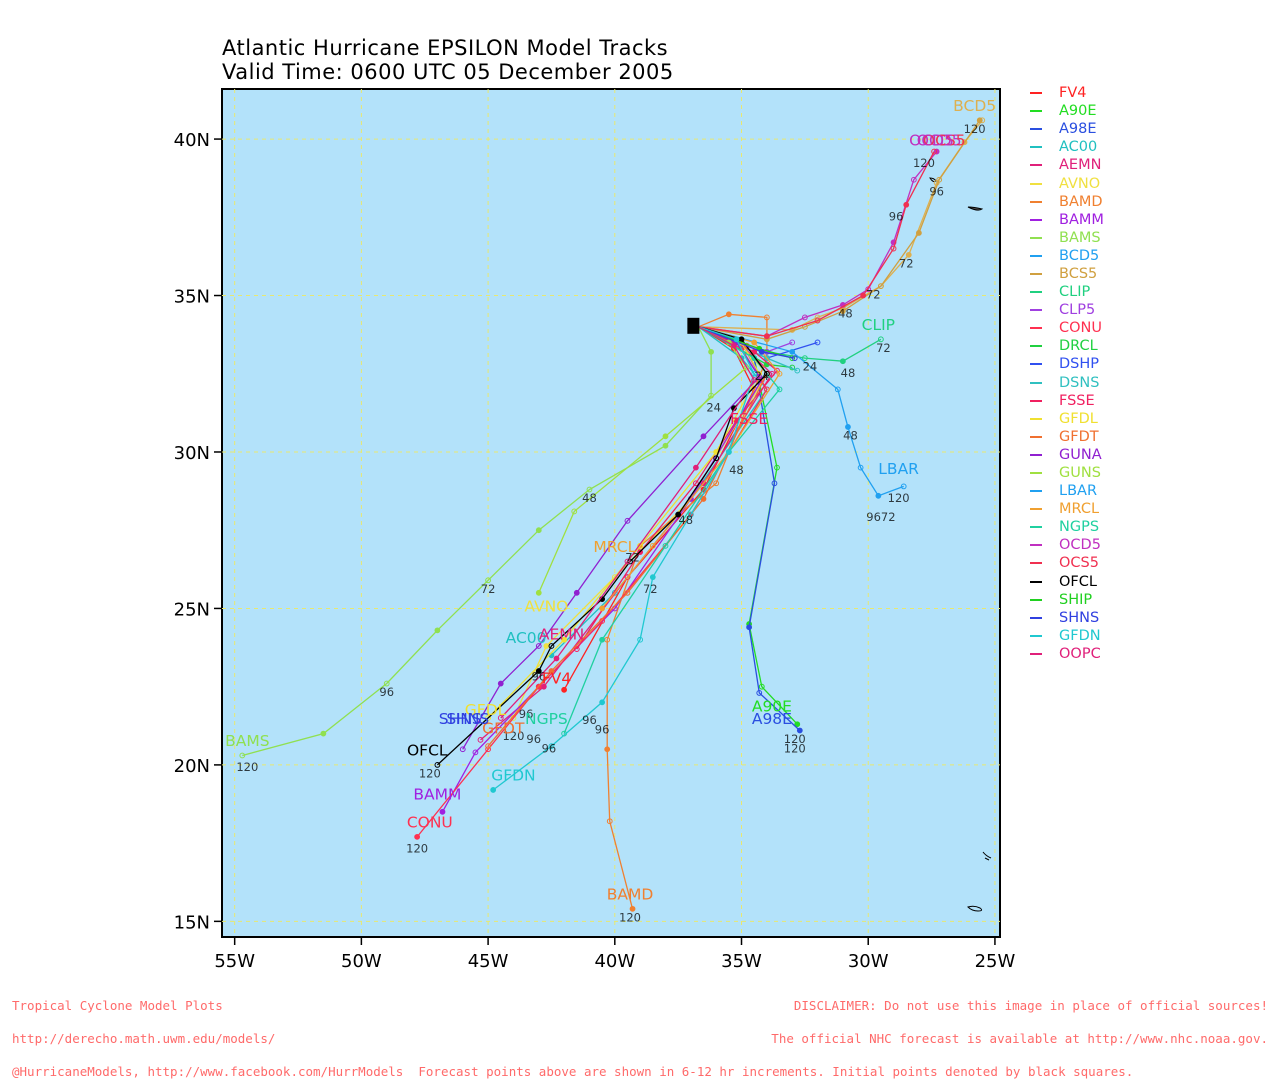 The height and width of the screenshot is (1088, 1280). Describe the element at coordinates (437, 794) in the screenshot. I see `track-label-bamm: BAMM` at that location.